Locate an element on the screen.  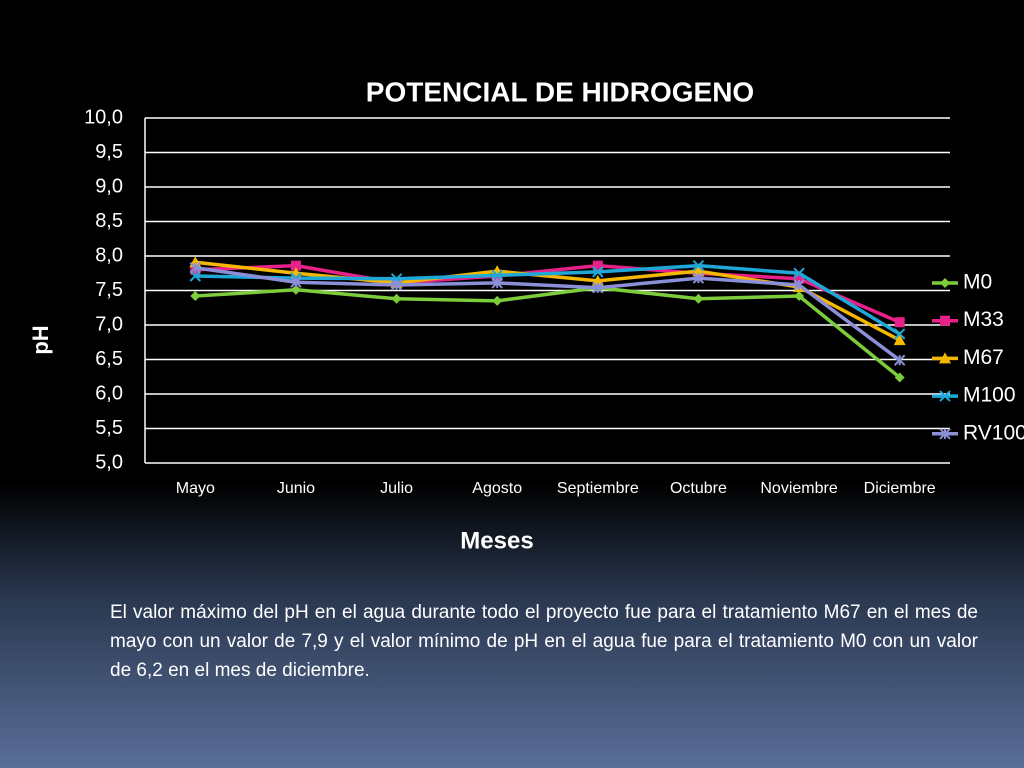
y-tick-label: 9,5 is located at coordinates (109, 152).